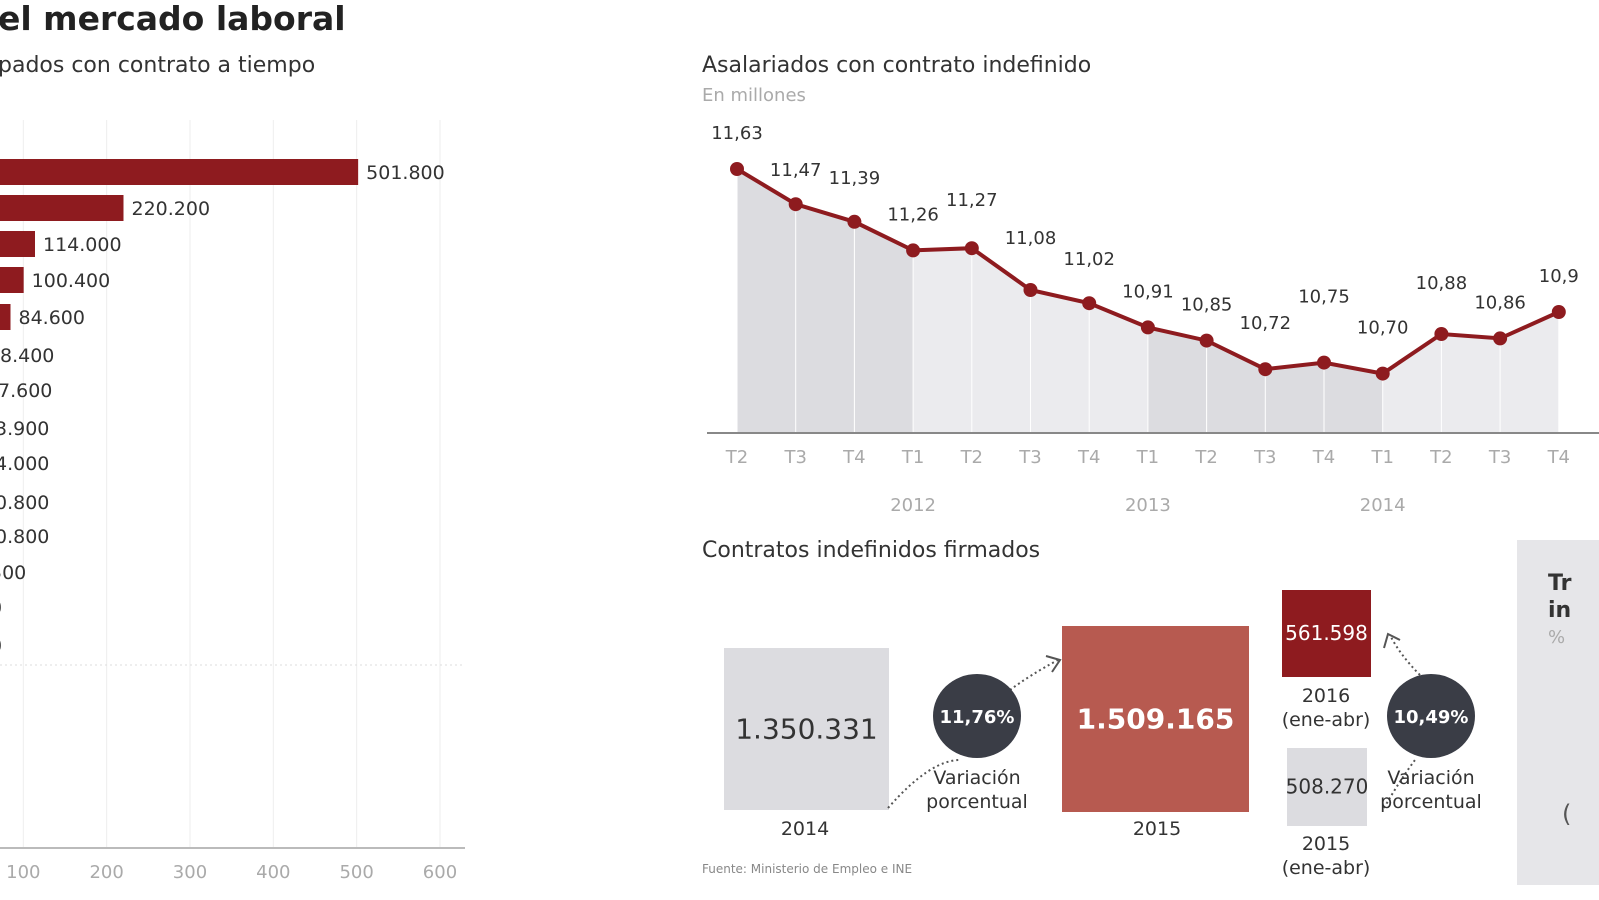 Image resolution: width=1599 pixels, height=900 pixels. I want to click on area-band, so click(825, 301).